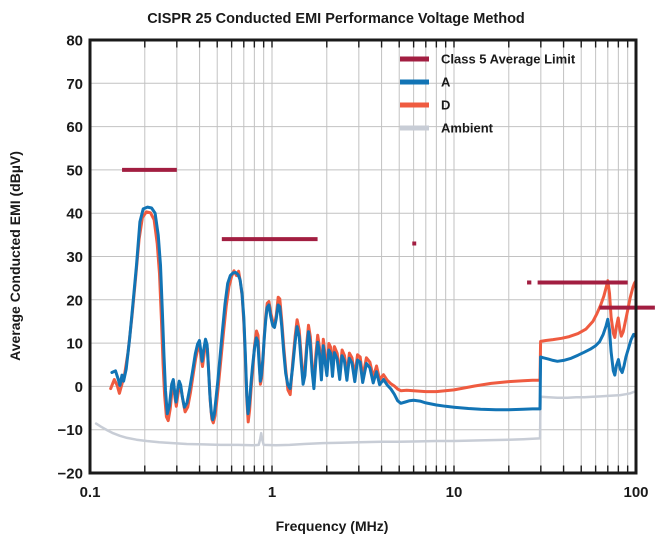 The image size is (661, 559). Describe the element at coordinates (488, 94) in the screenshot. I see `legend: Class 5 Average Limit AD Ambient` at that location.